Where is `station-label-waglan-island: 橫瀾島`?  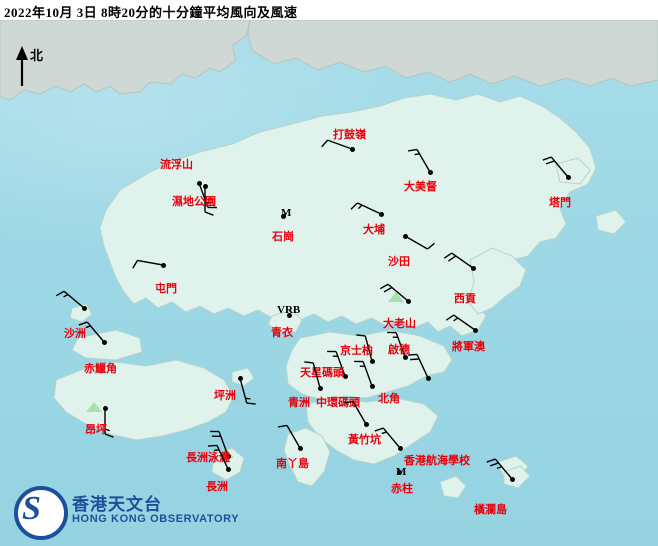 station-label-waglan-island: 橫瀾島 is located at coordinates (490, 510).